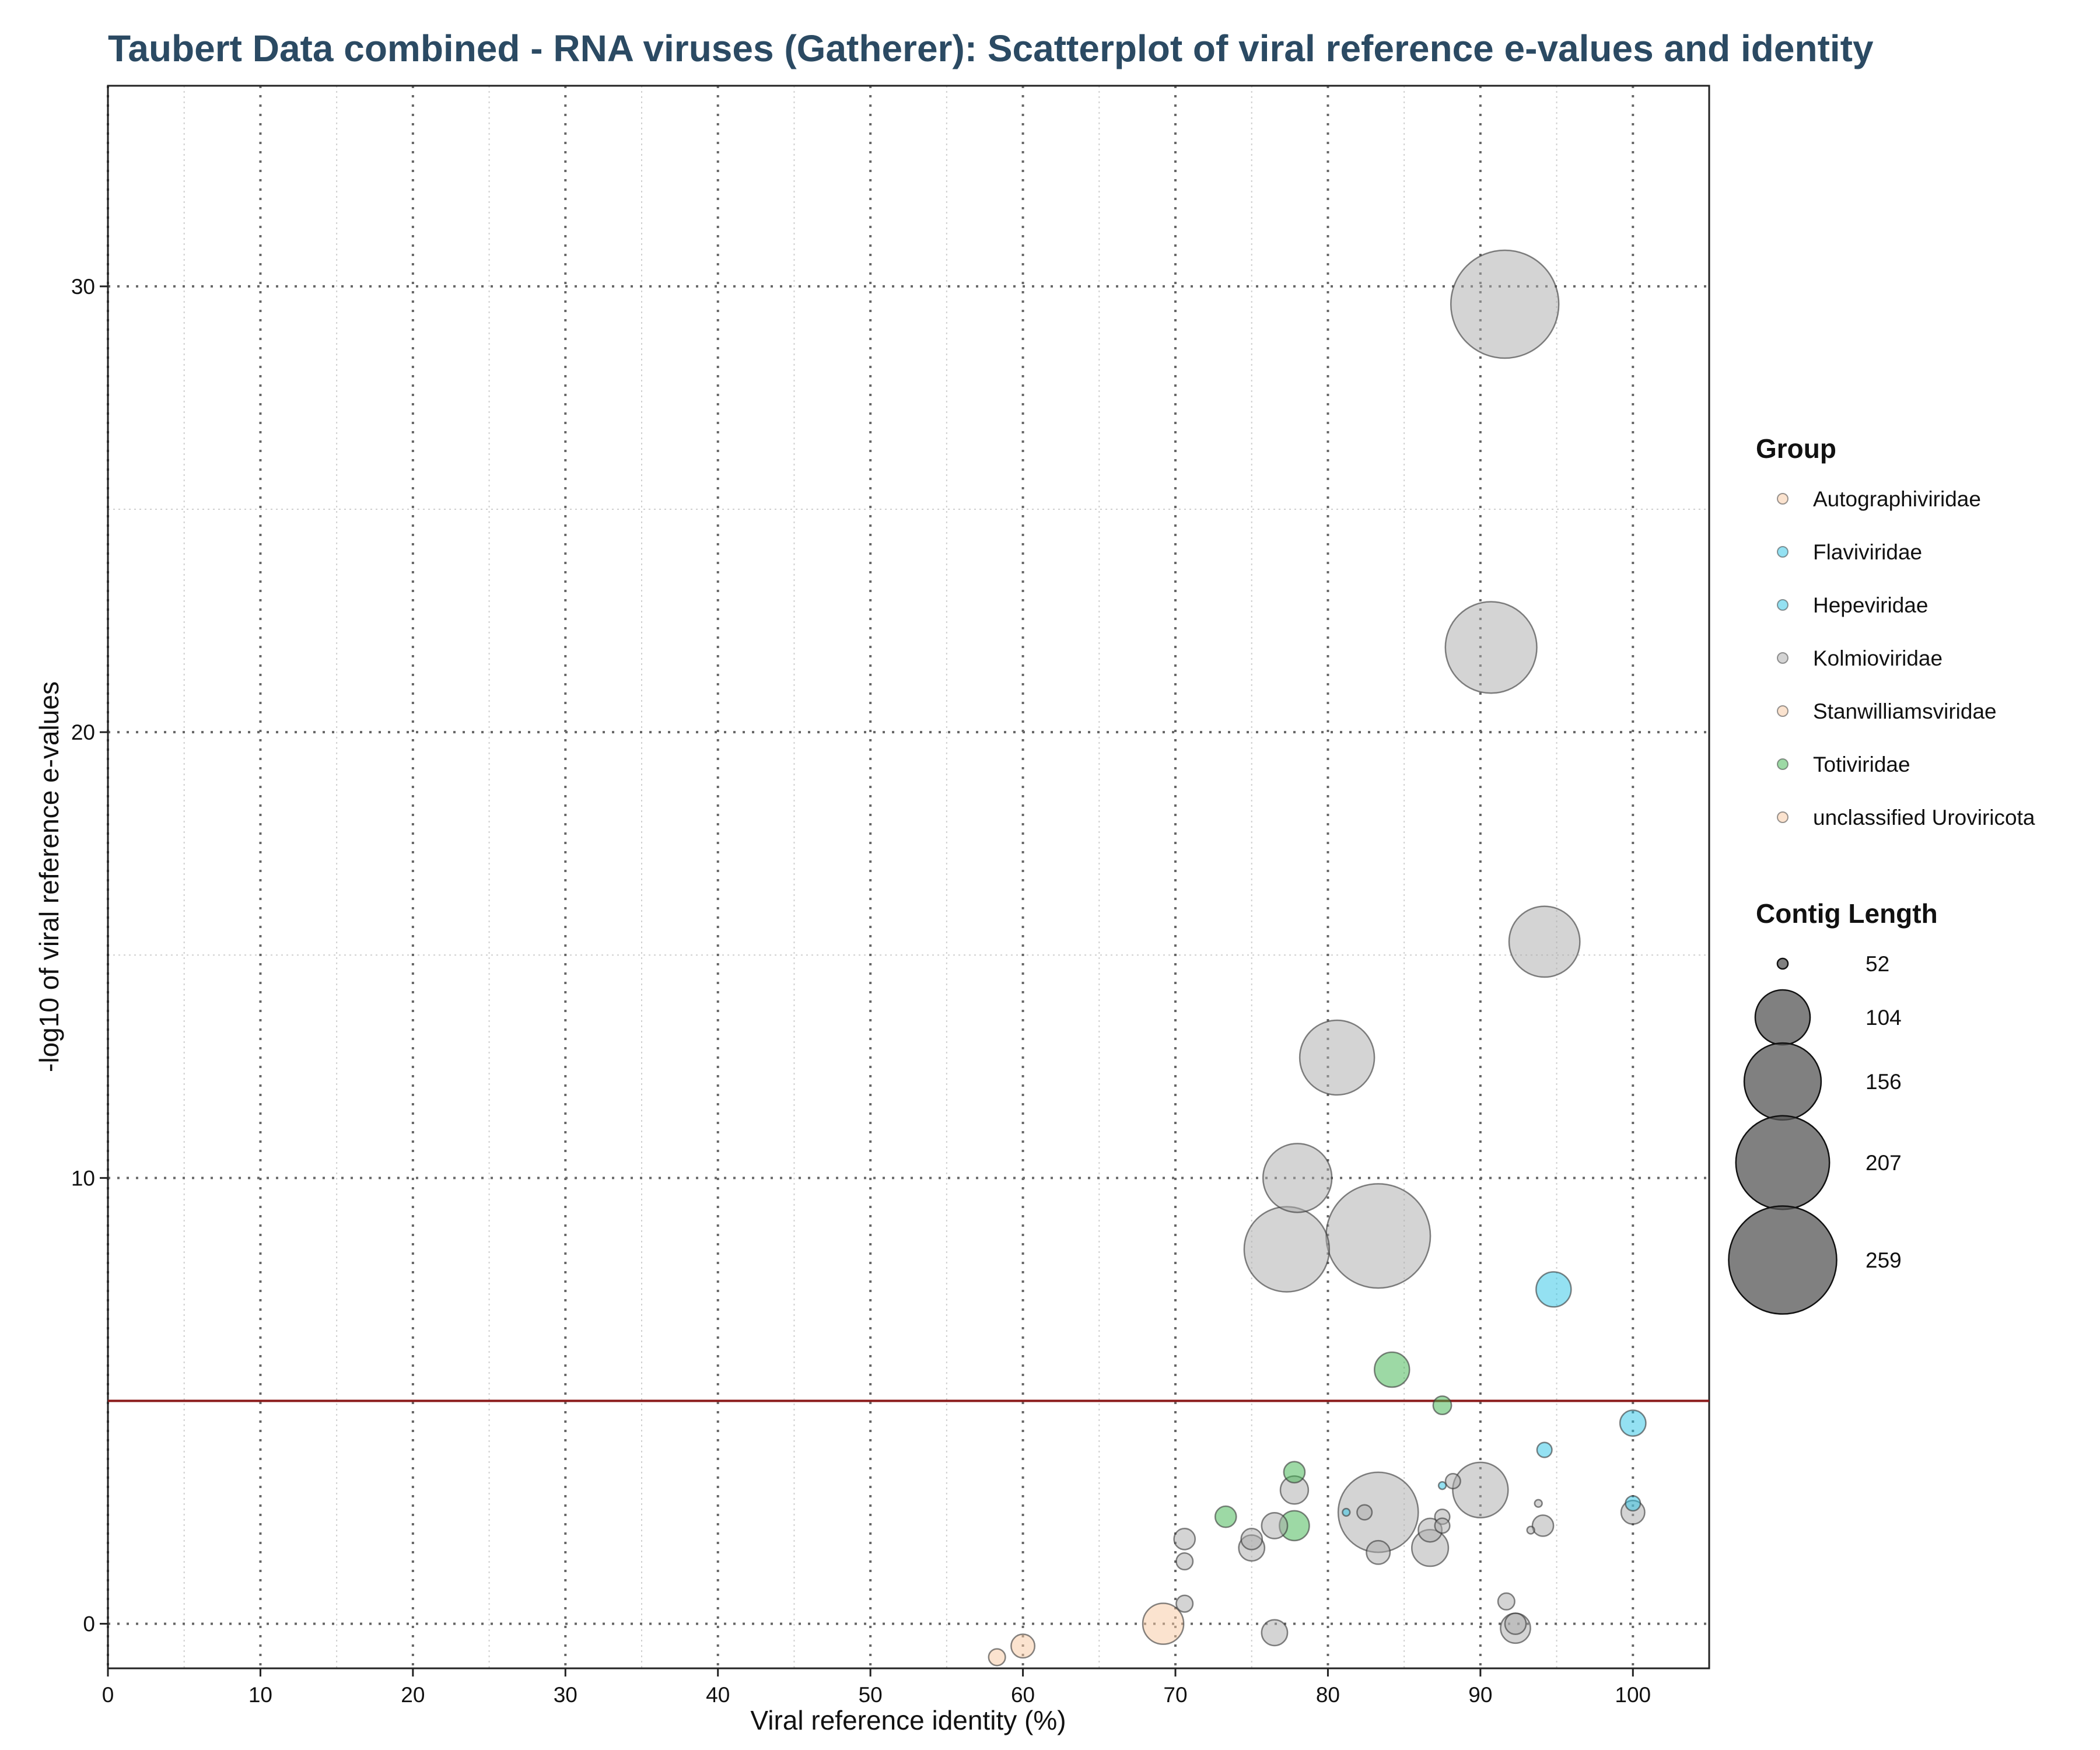 The width and height of the screenshot is (2100, 1750). I want to click on x-tick-label: 60, so click(1023, 1695).